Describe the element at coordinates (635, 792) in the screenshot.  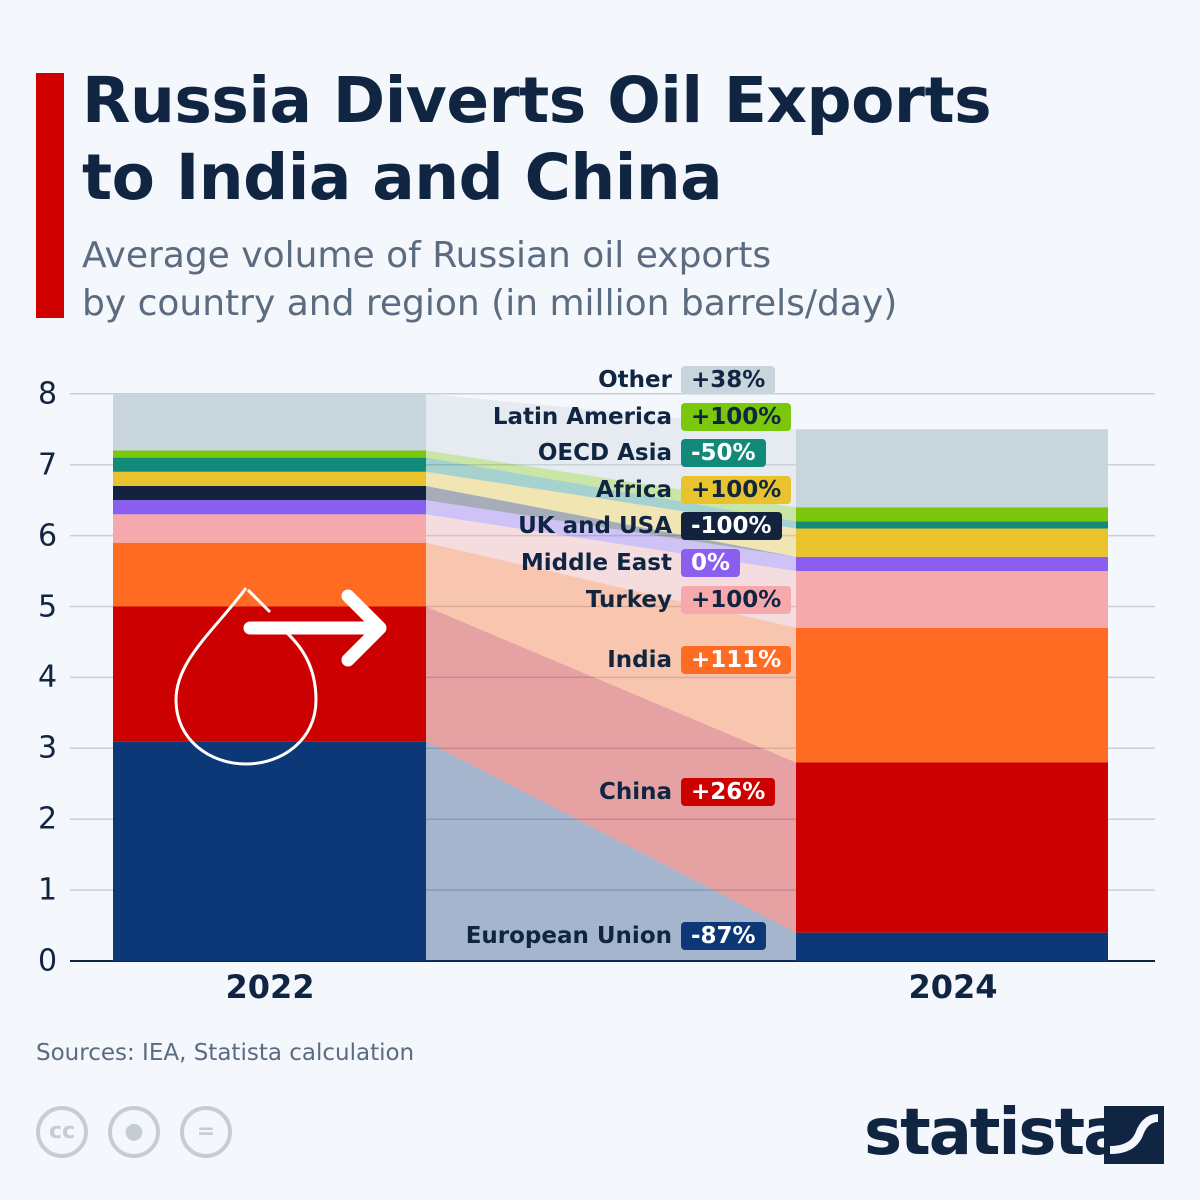
I see `series-label-china: China` at that location.